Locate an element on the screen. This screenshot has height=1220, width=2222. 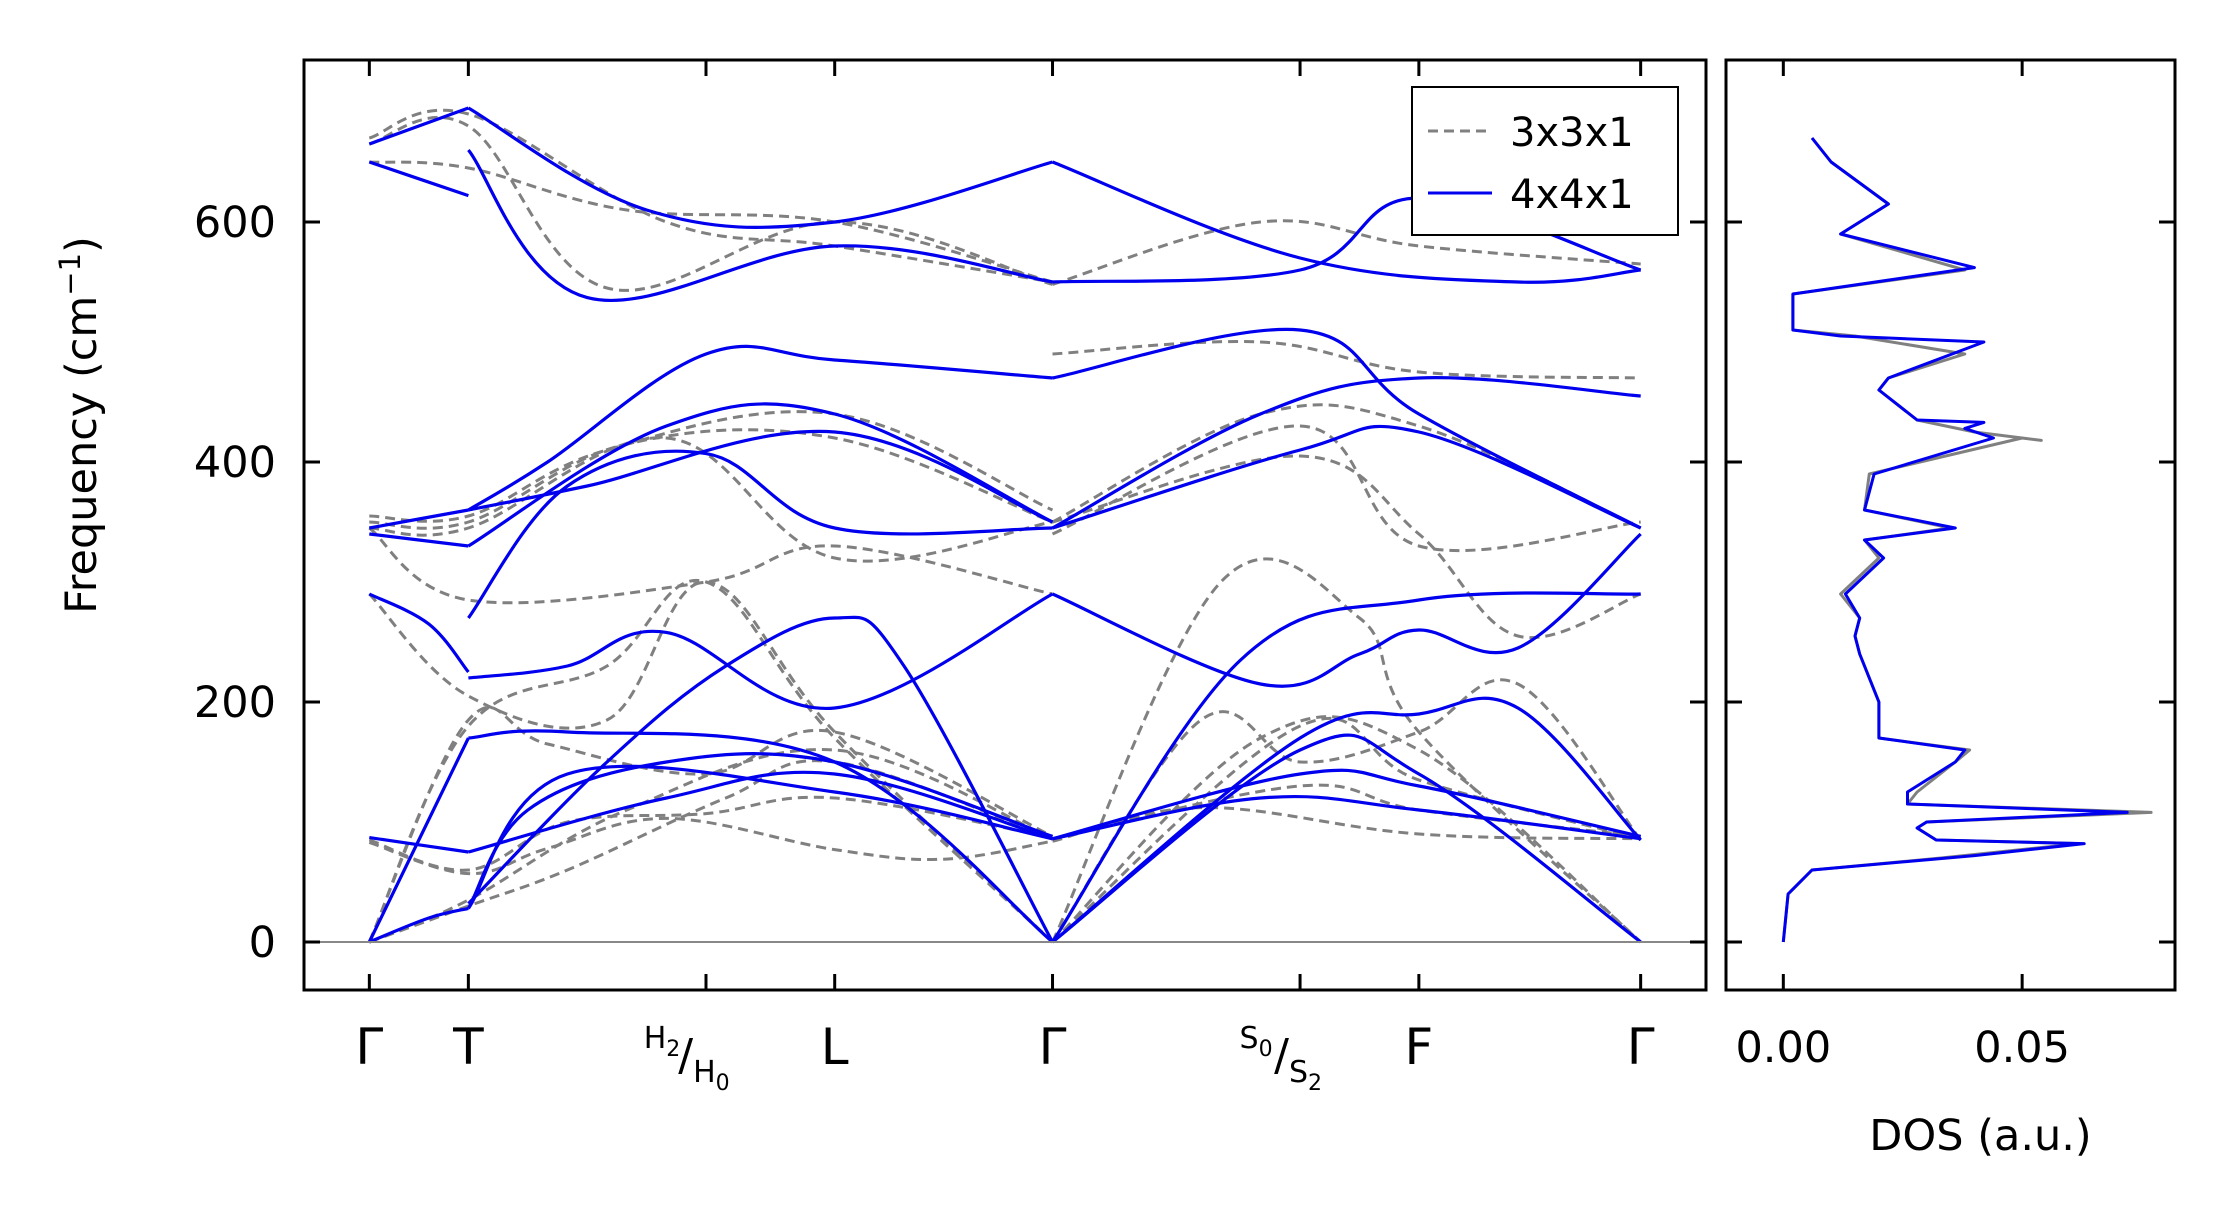
x-tick-label-fraction: S0/S2 is located at coordinates (1281, 1058).